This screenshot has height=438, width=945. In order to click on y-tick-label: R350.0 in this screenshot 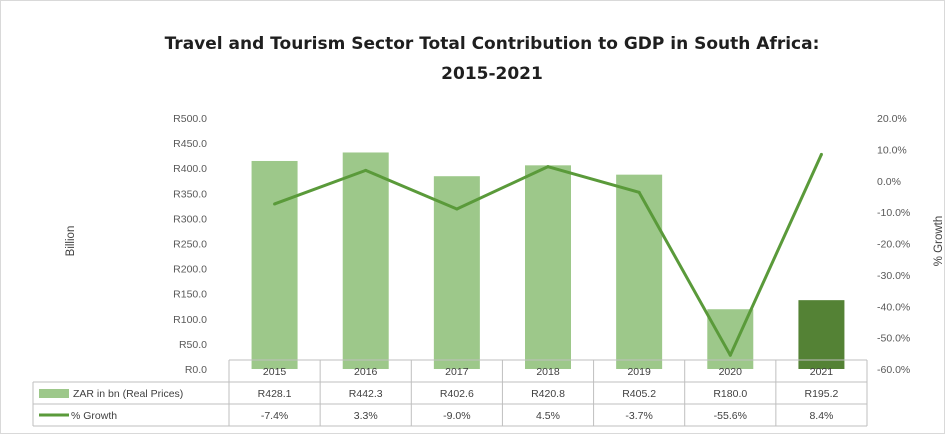, I will do `click(190, 194)`.